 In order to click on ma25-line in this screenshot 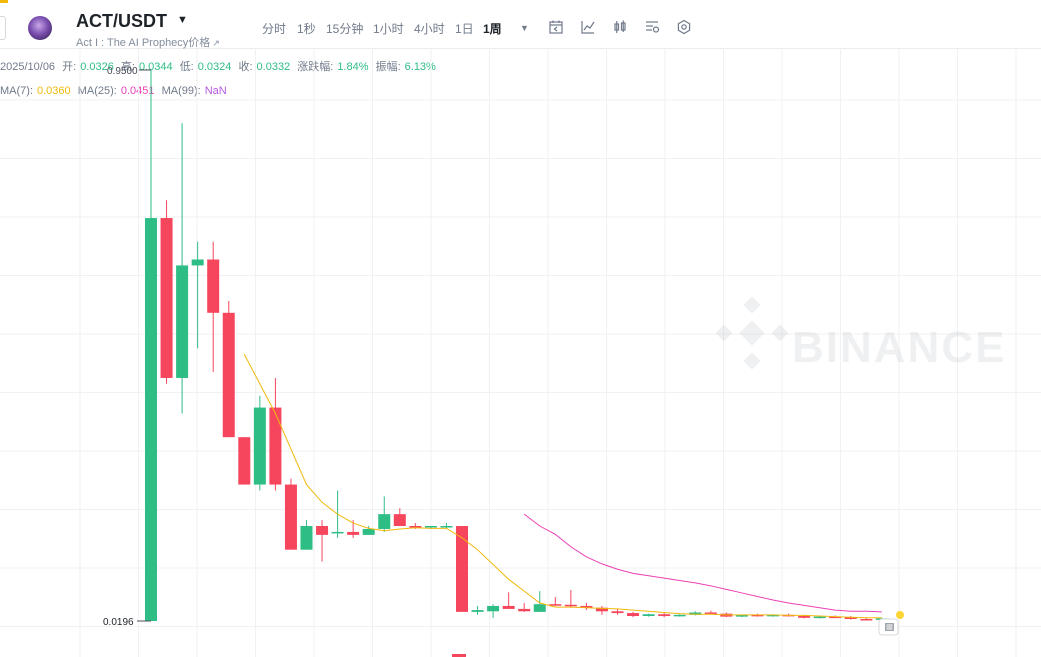, I will do `click(702, 563)`.